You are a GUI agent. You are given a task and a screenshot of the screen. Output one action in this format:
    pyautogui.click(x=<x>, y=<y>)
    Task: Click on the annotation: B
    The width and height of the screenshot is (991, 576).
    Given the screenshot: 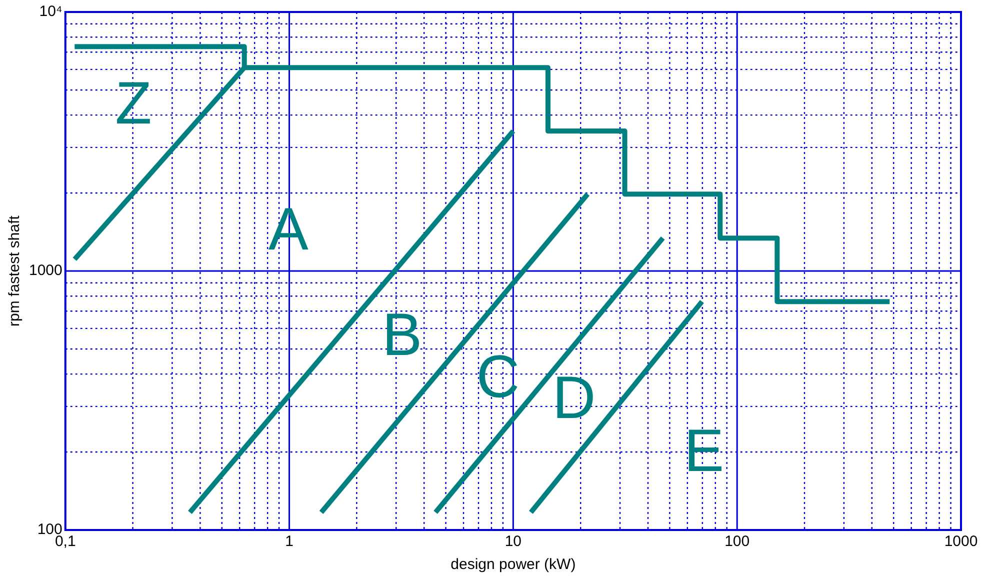 What is the action you would take?
    pyautogui.click(x=402, y=334)
    